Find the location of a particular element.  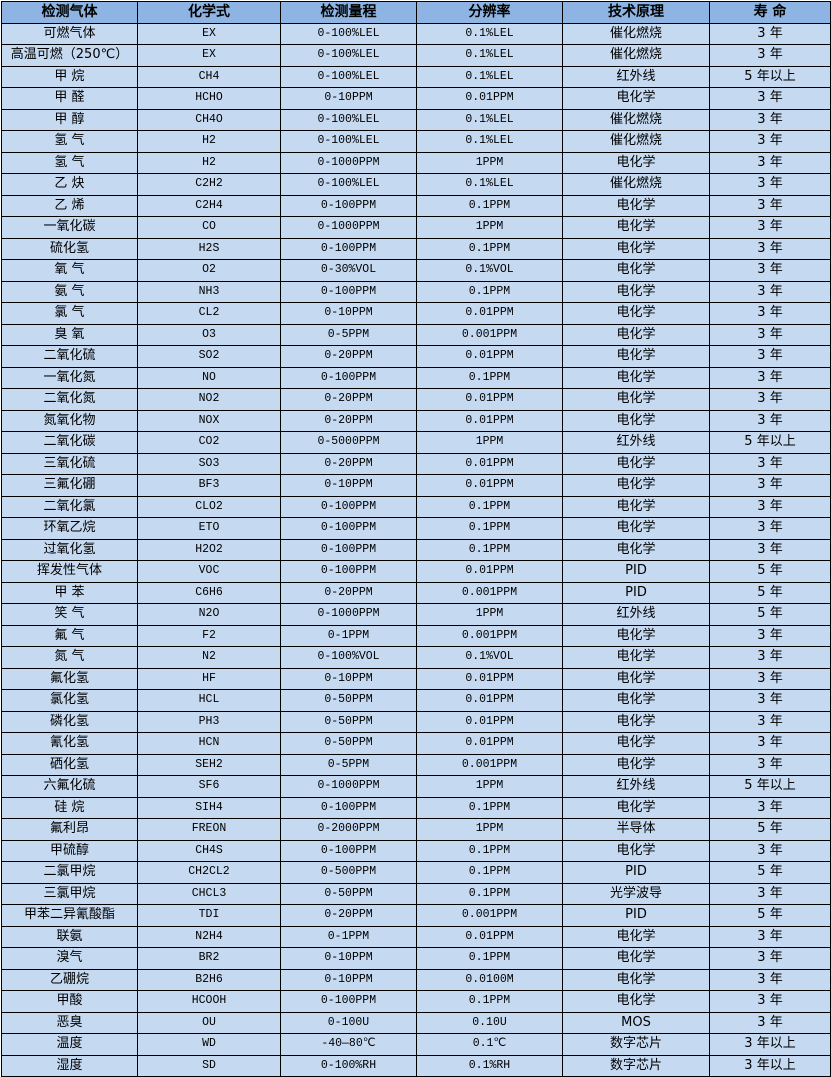

cell-gas: 可燃气体 is located at coordinates (69, 33).